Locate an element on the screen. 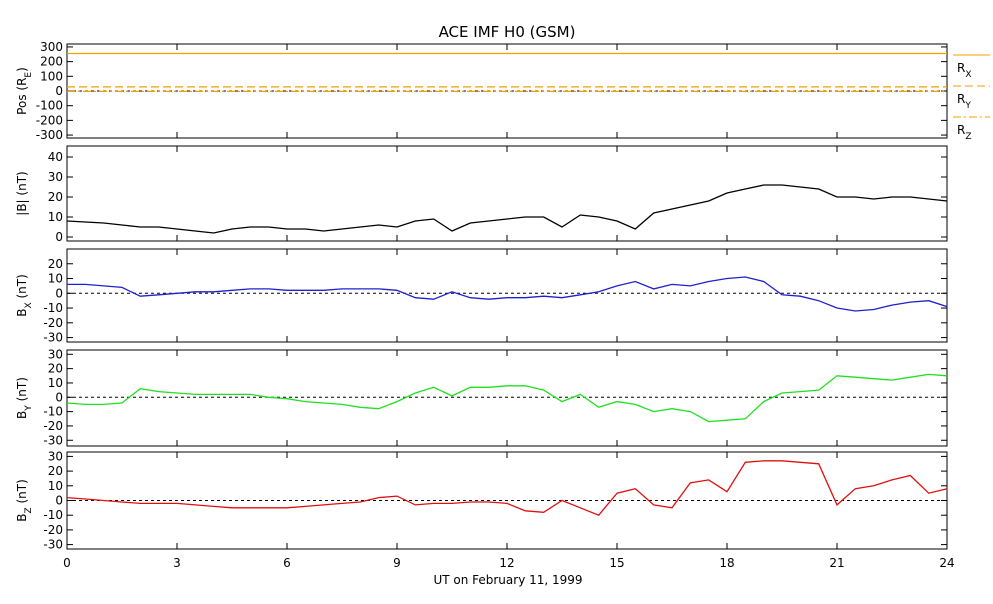 Image resolution: width=993 pixels, height=604 pixels. y-axis-label-text: Pos (R is located at coordinates (22, 96).